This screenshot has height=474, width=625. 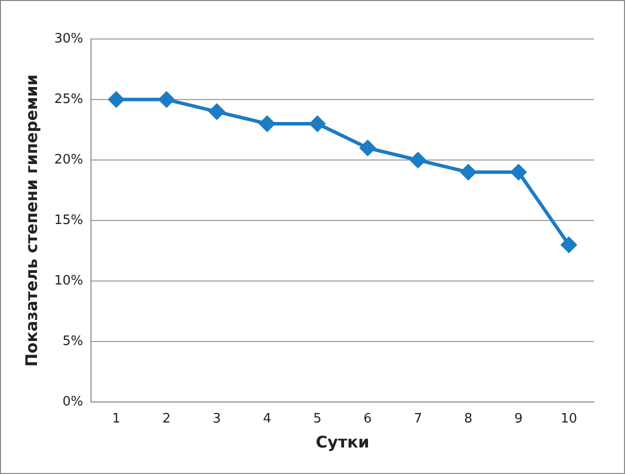 I want to click on y-tick-label: 10%, so click(x=69, y=281).